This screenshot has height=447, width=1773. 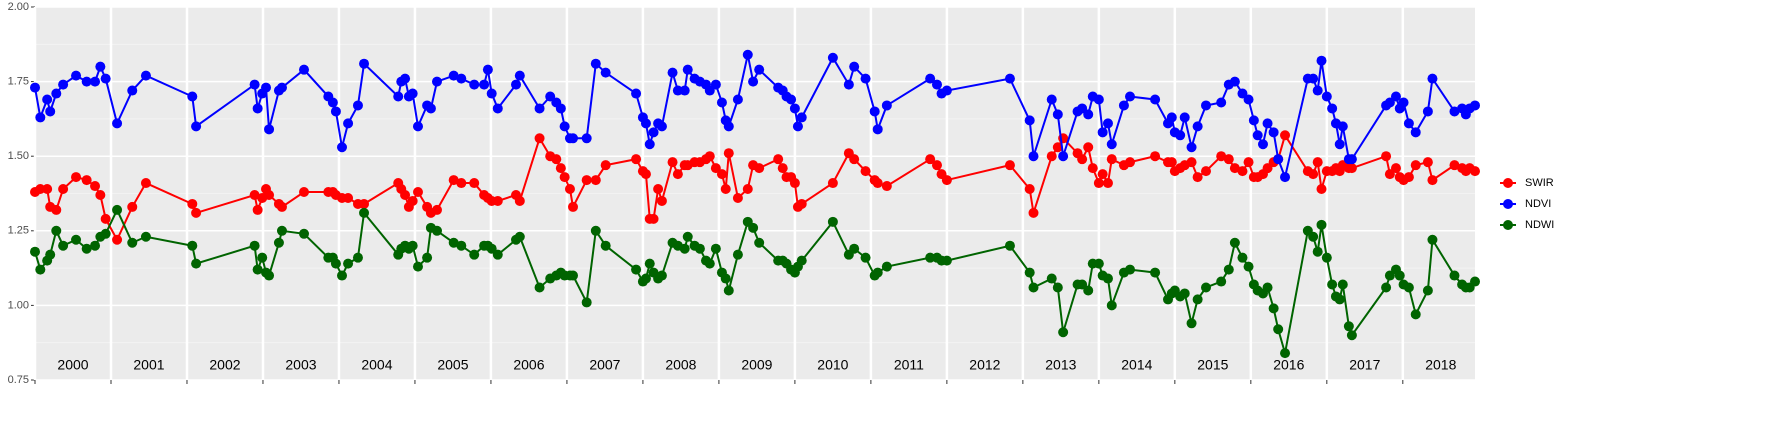 What do you see at coordinates (376, 365) in the screenshot?
I see `x-tick-label: 2004` at bounding box center [376, 365].